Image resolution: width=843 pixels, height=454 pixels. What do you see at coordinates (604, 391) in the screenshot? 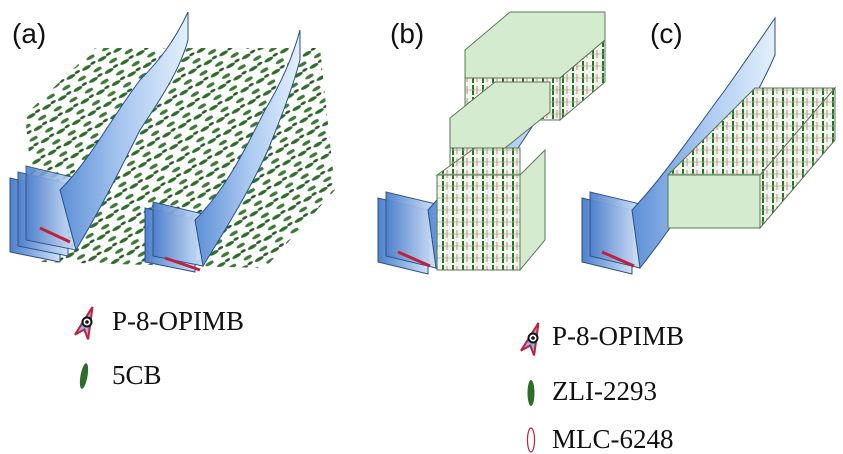
I see `legend-bc-item-2: ZLI-2293` at bounding box center [604, 391].